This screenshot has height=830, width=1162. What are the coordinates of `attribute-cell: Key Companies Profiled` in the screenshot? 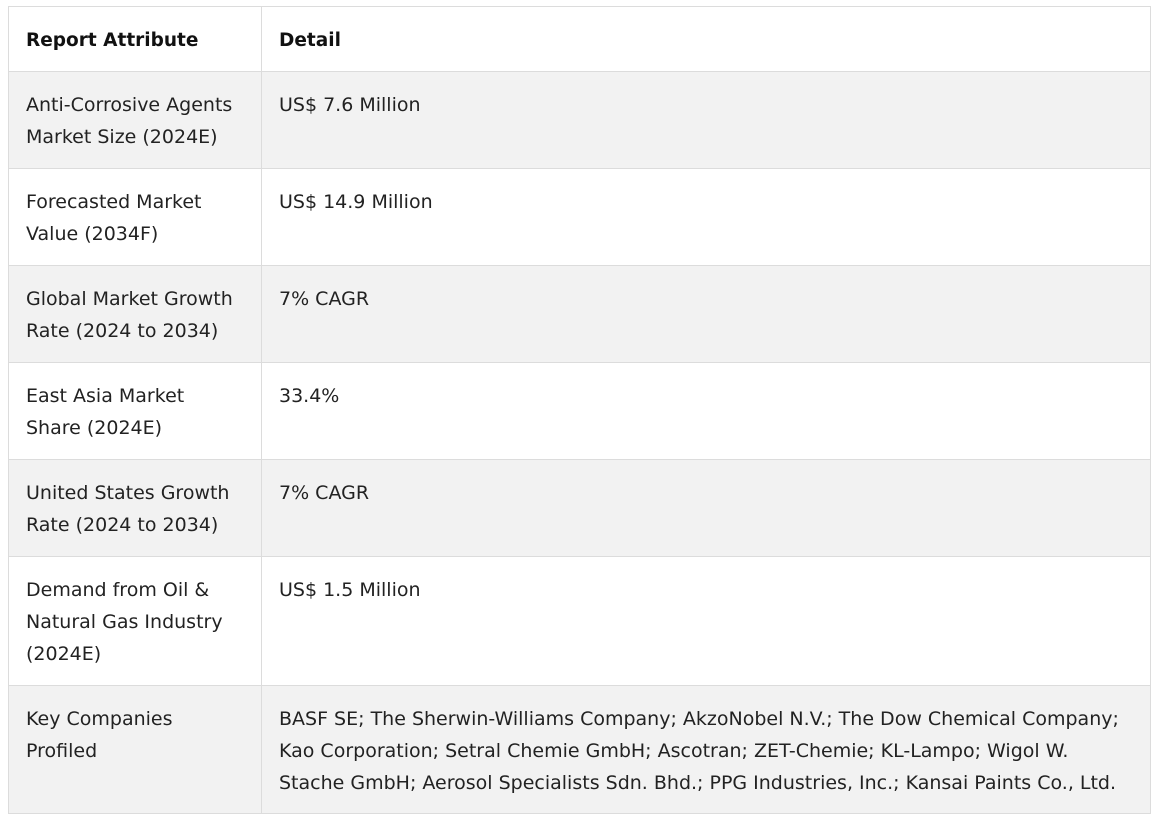 It's located at (135, 749).